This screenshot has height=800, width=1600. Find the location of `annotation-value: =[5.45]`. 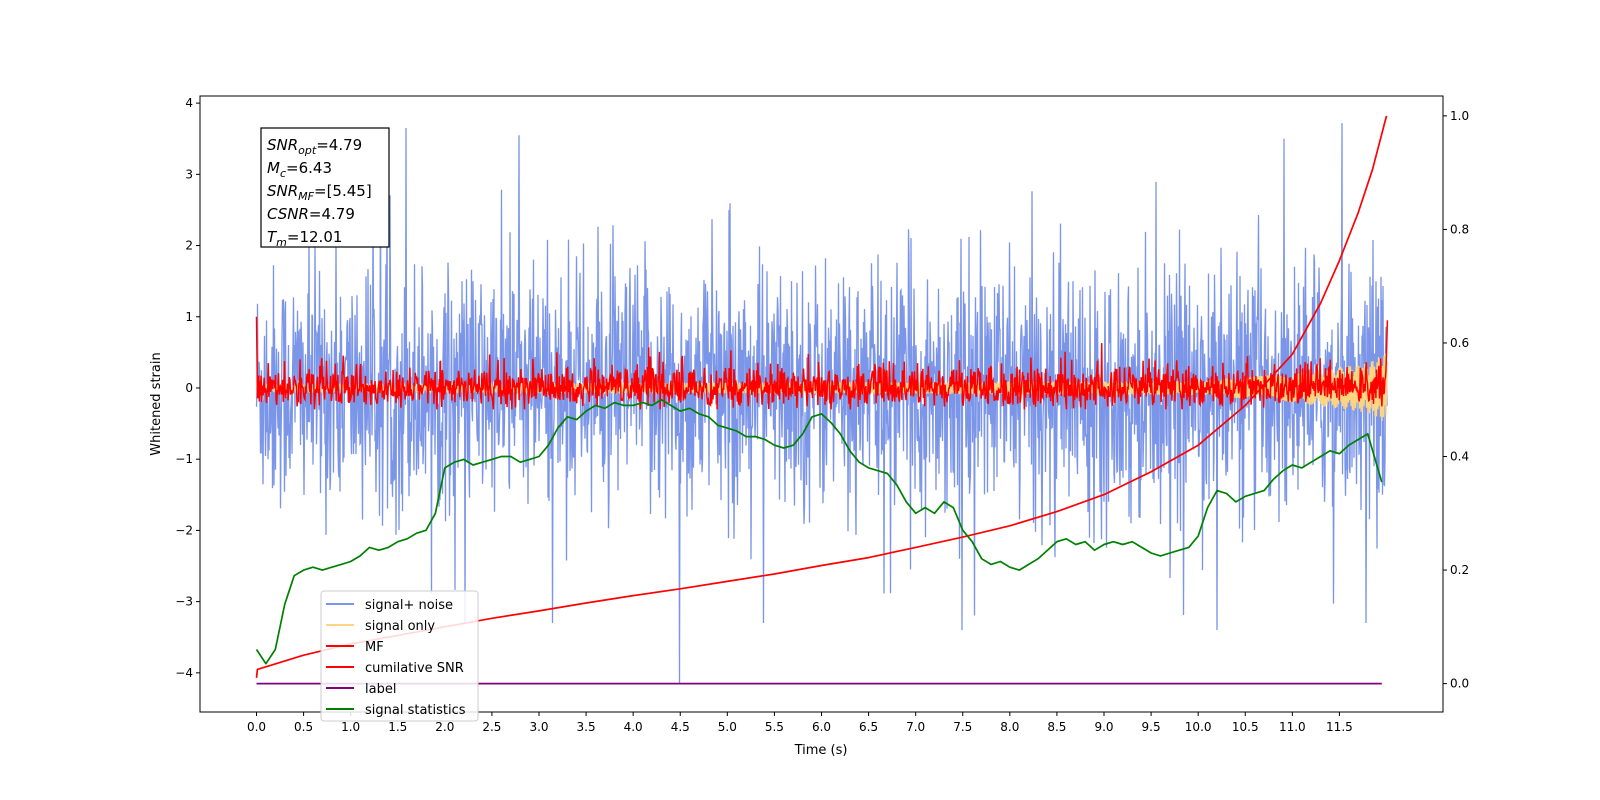

annotation-value: =[5.45] is located at coordinates (343, 191).